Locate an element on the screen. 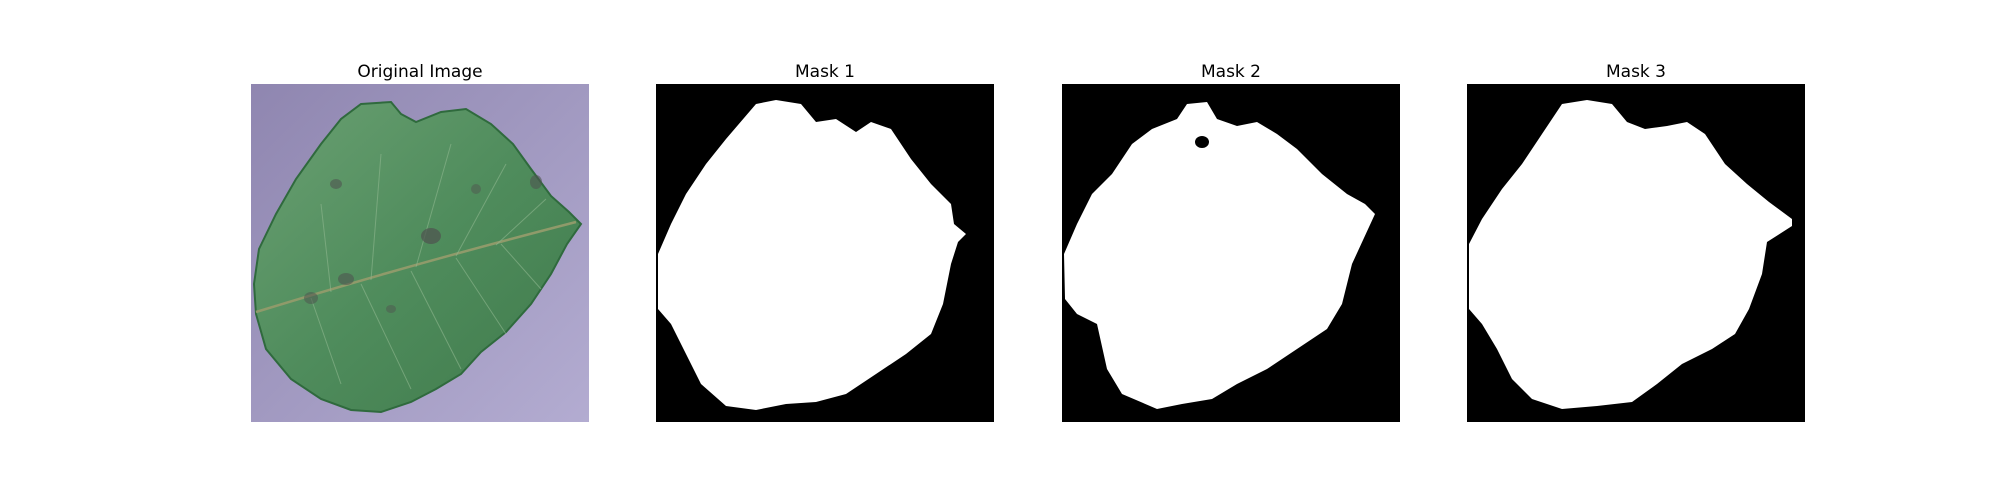 This screenshot has width=2000, height=500. panel-title: Mask 1 is located at coordinates (824, 72).